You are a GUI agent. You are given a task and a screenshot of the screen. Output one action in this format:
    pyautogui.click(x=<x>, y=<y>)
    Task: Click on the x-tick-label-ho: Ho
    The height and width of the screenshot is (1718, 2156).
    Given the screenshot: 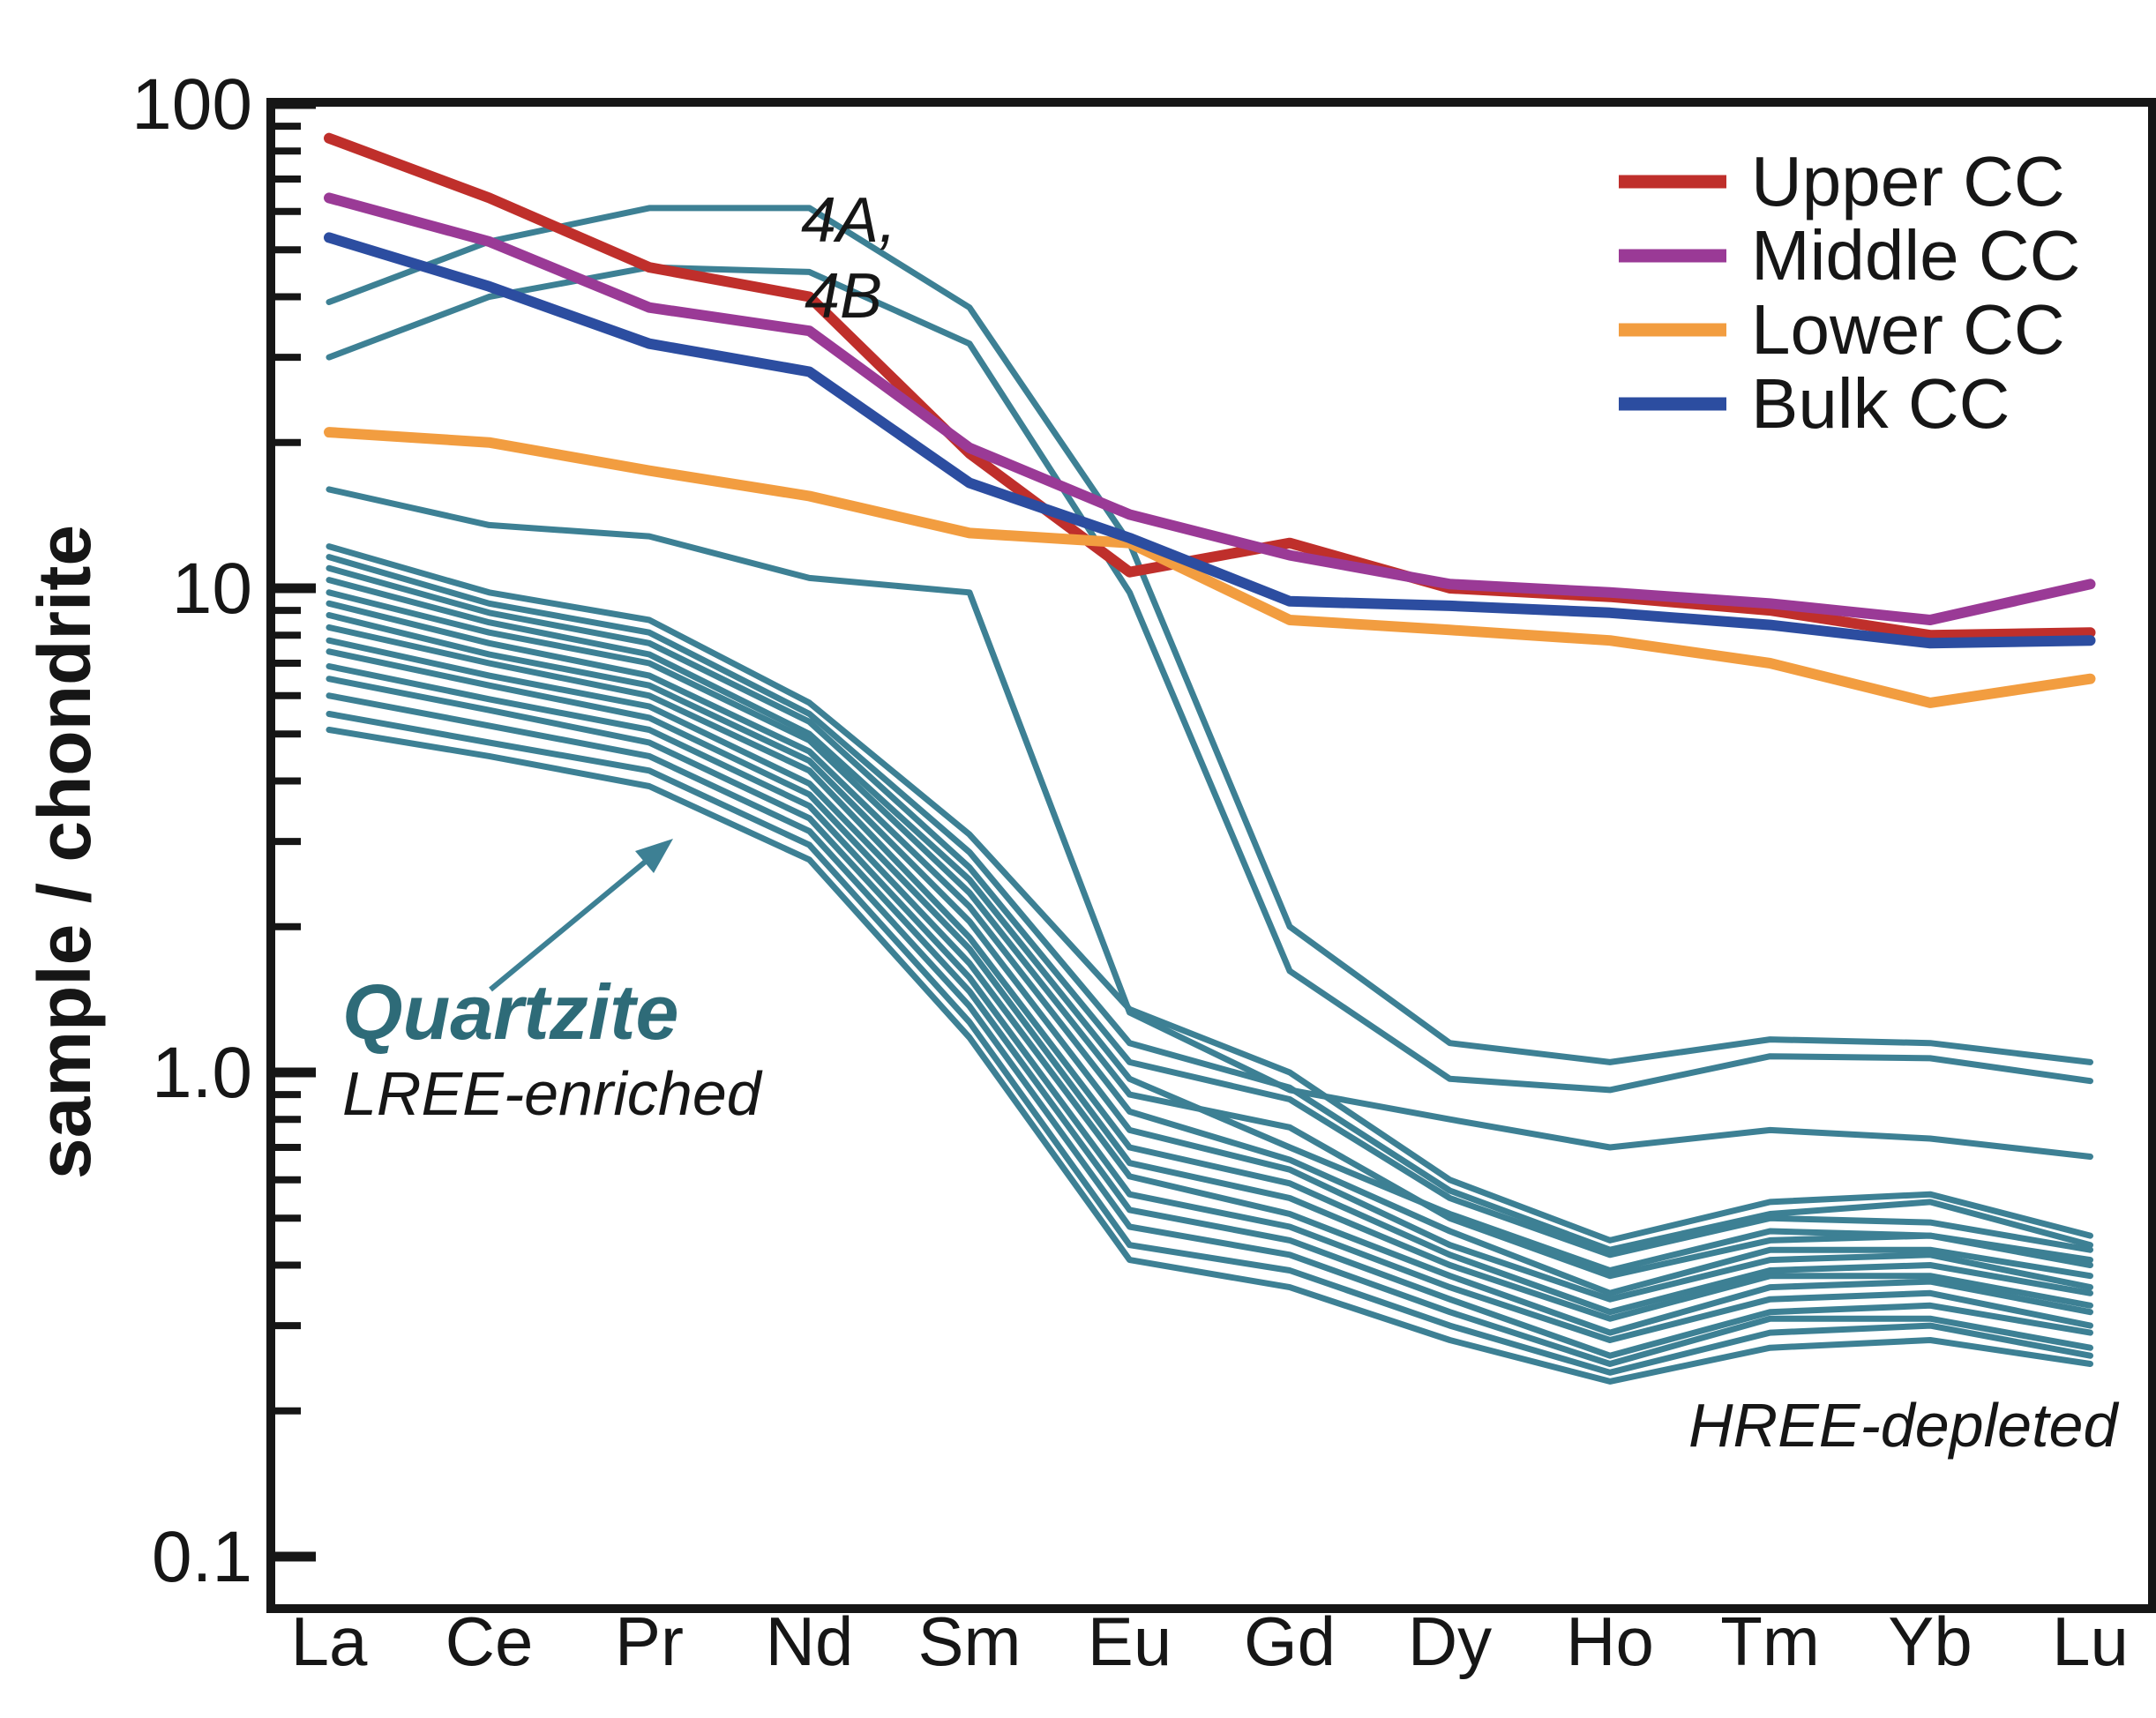 What is the action you would take?
    pyautogui.click(x=1610, y=1641)
    